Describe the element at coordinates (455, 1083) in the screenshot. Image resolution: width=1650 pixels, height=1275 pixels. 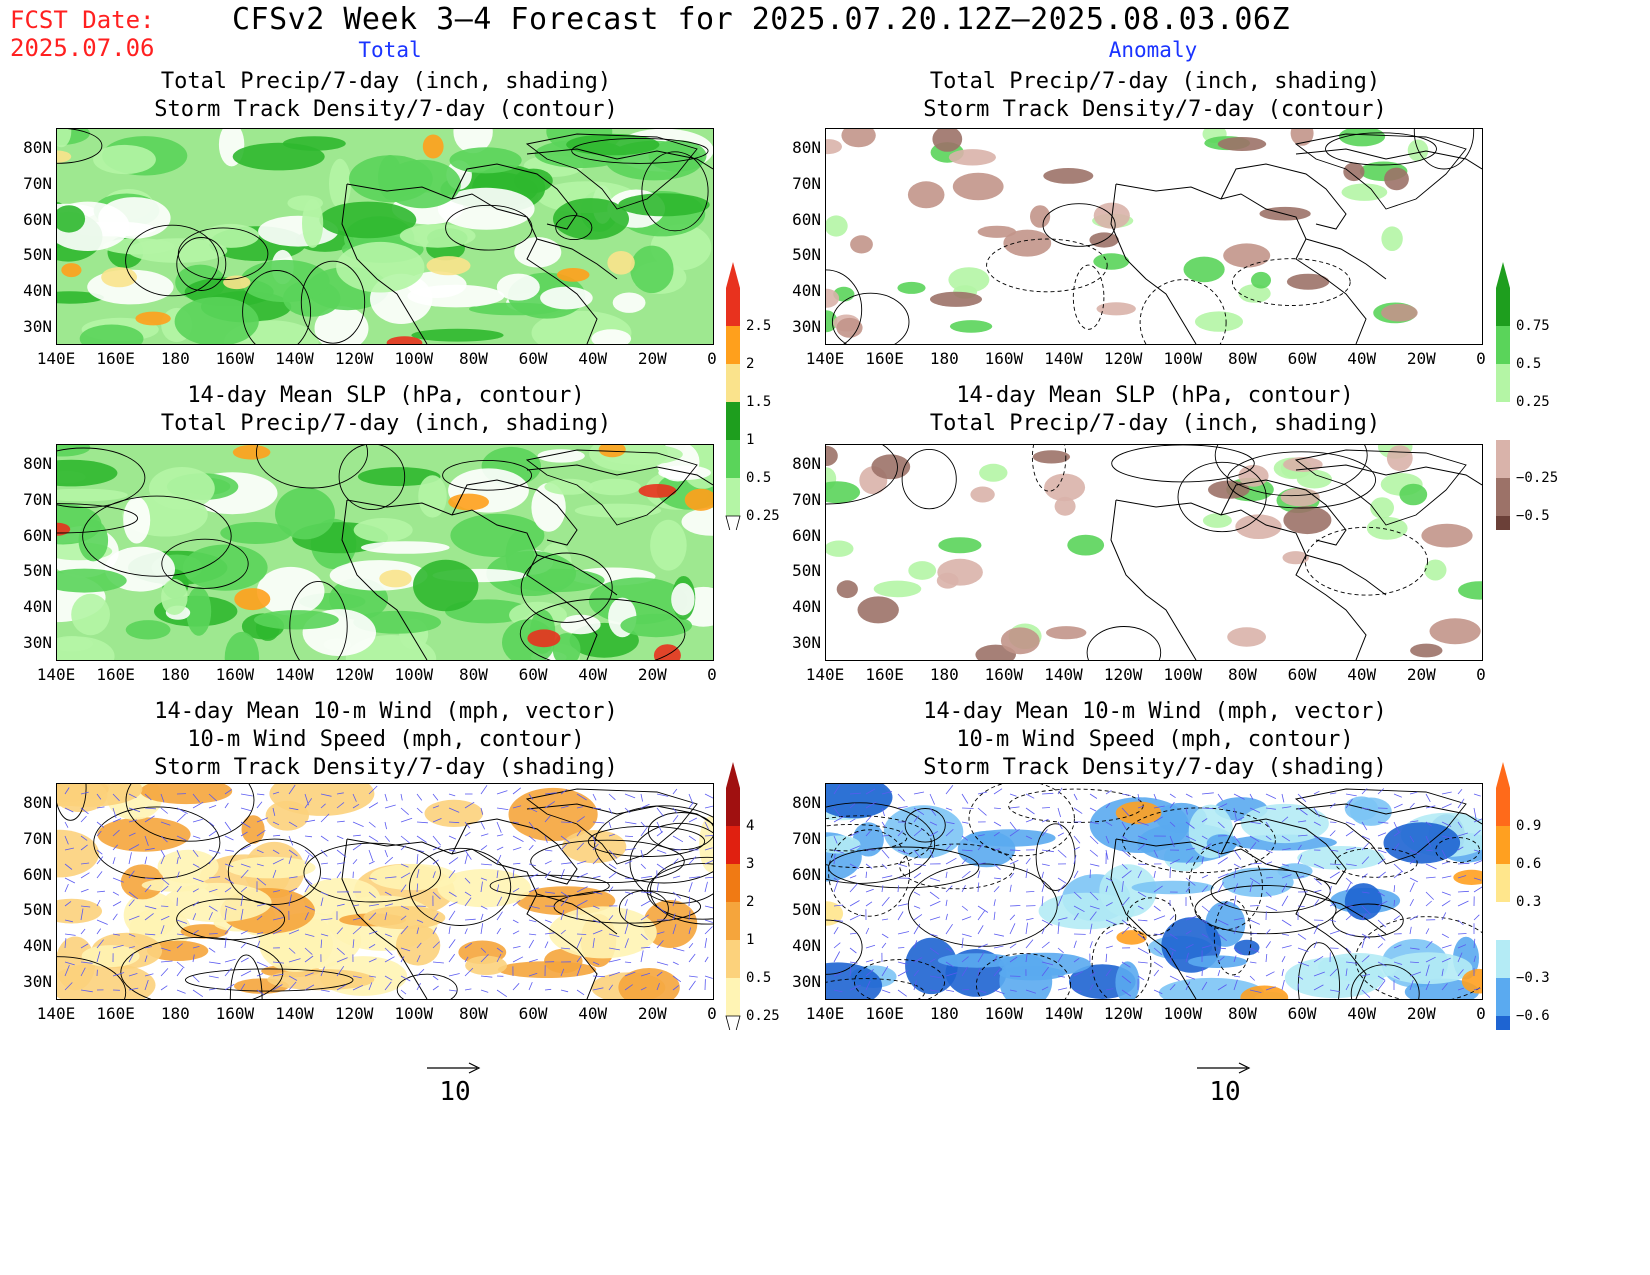
I see `reference-vector-total: 10` at that location.